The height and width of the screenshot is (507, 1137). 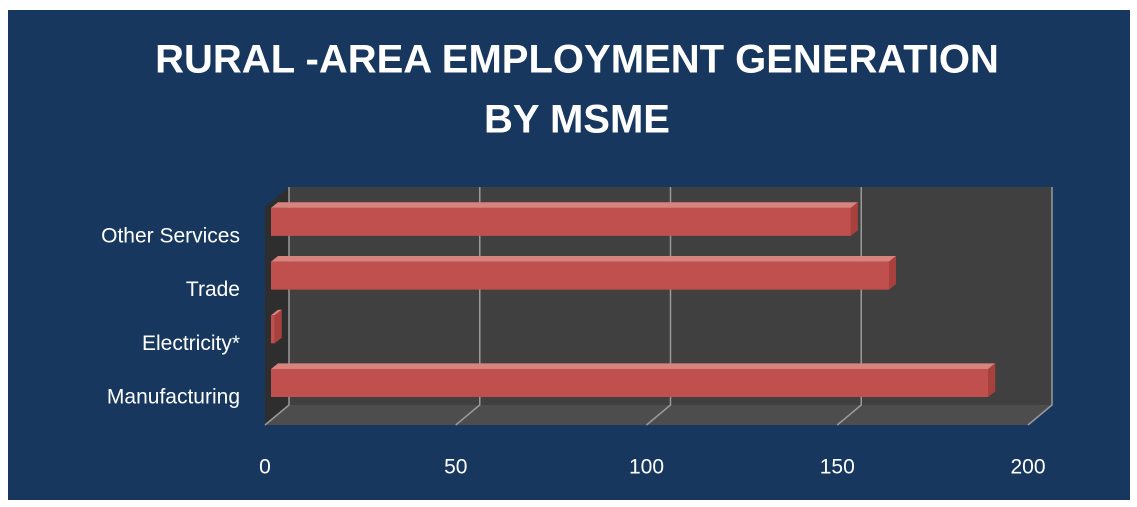 I want to click on grid-line, so click(x=1040, y=306).